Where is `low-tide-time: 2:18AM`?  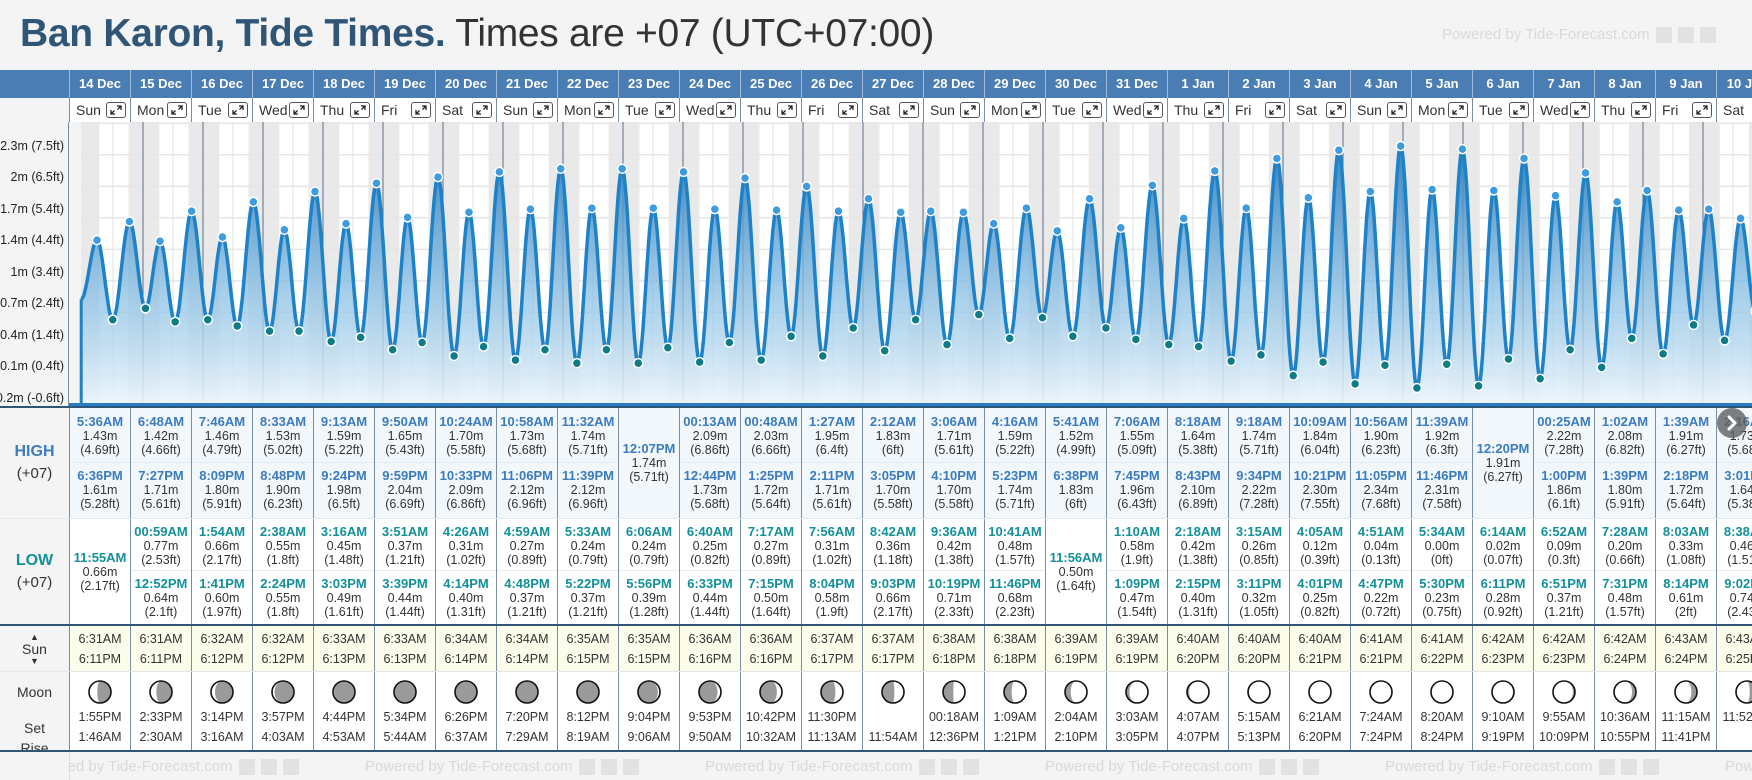 low-tide-time: 2:18AM is located at coordinates (1198, 531).